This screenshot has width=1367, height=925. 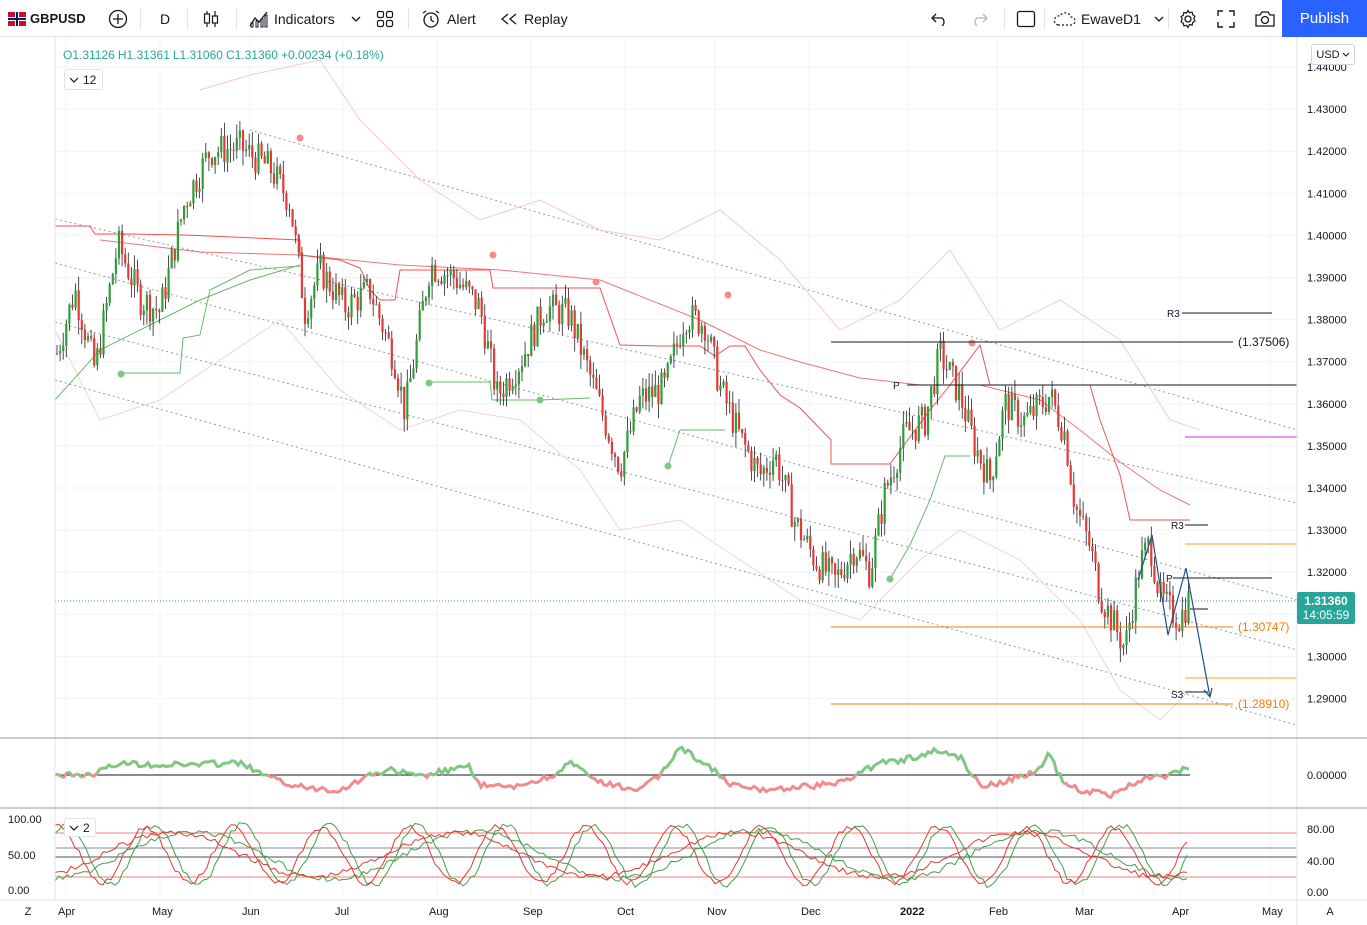 I want to click on green-stop, so click(x=210, y=319).